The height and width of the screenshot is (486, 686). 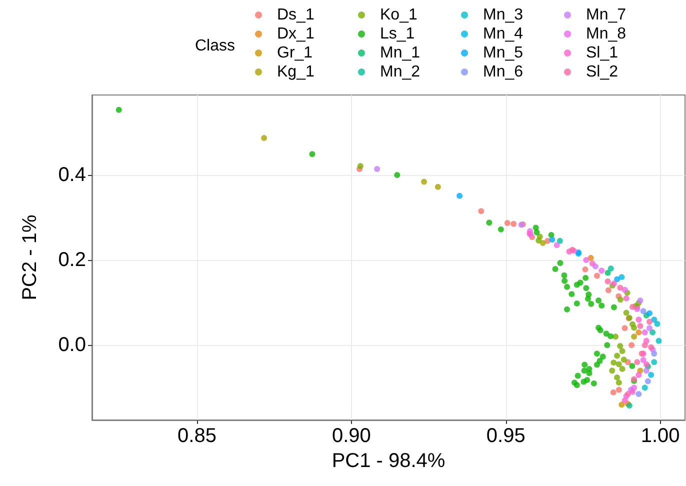 I want to click on x-tick-label: 1.00, so click(x=660, y=436).